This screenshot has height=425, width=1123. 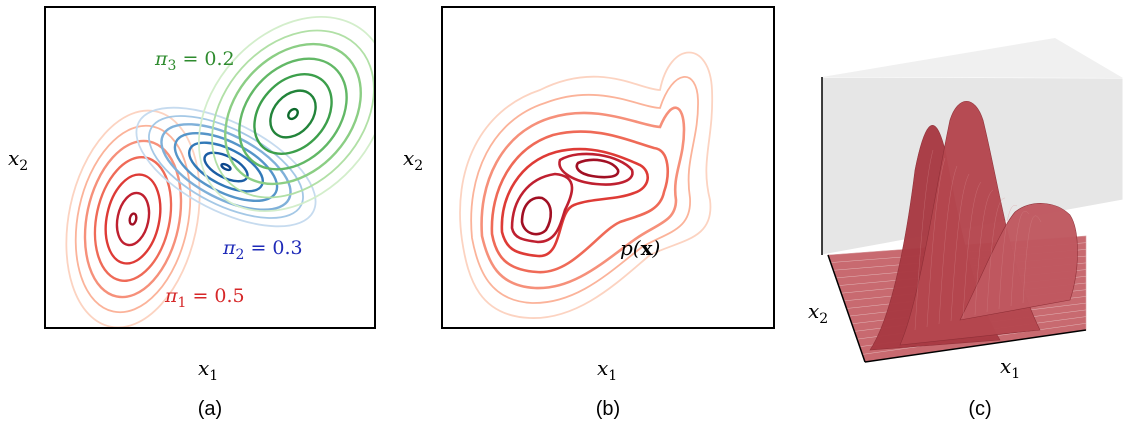 What do you see at coordinates (818, 313) in the screenshot?
I see `panel-c-y-label: x2` at bounding box center [818, 313].